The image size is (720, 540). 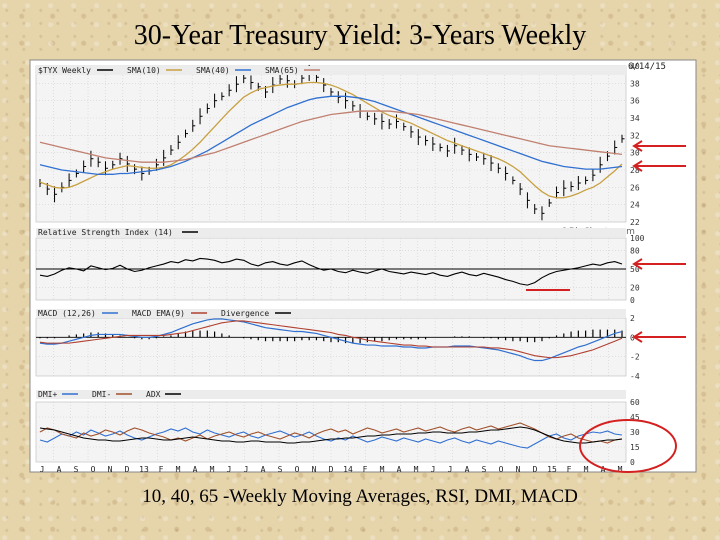 What do you see at coordinates (67, 313) in the screenshot?
I see `legend-label: MACD (12,26)` at bounding box center [67, 313].